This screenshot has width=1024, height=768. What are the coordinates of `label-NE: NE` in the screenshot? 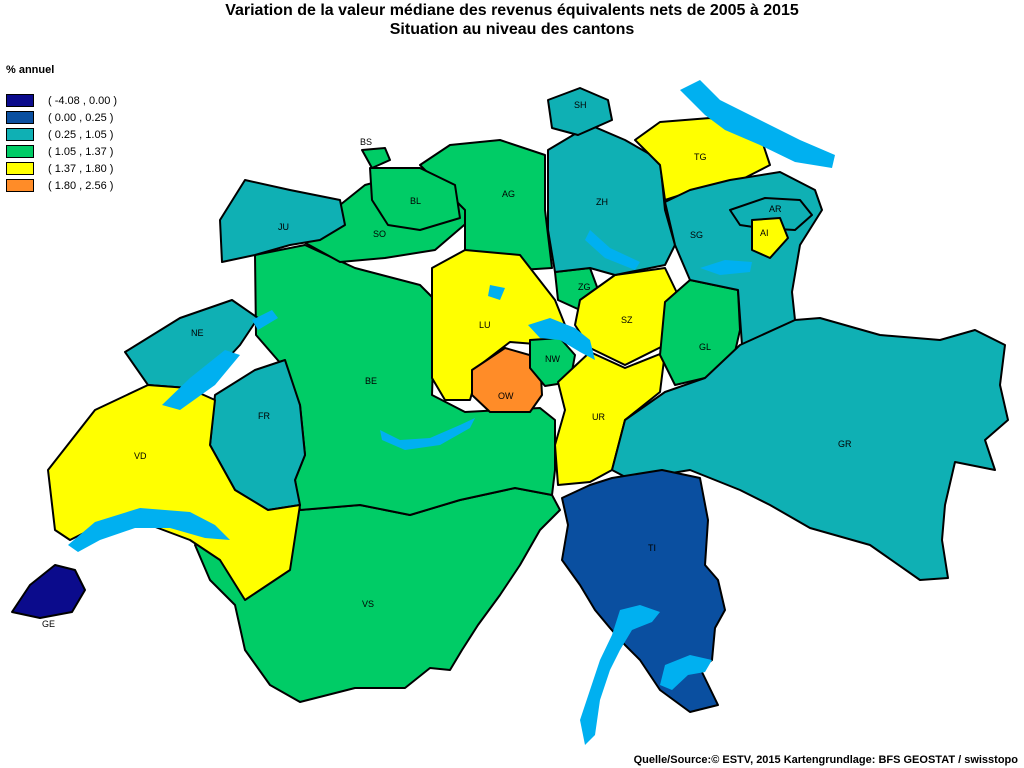 It's located at (197, 333).